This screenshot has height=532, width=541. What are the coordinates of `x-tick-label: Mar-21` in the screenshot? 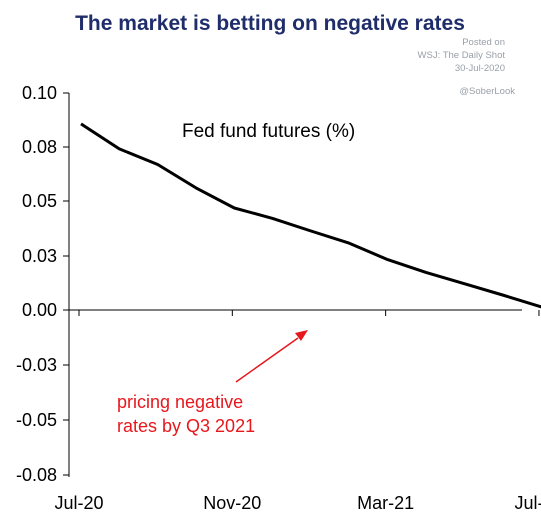 It's located at (385, 503).